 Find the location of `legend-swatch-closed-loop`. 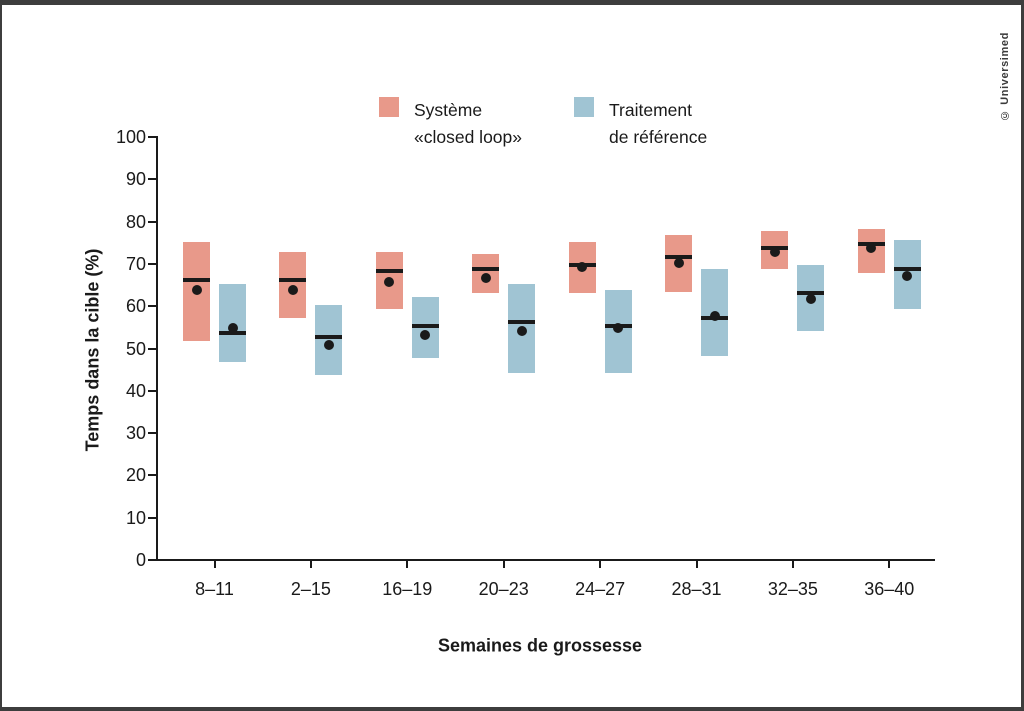

legend-swatch-closed-loop is located at coordinates (389, 107).